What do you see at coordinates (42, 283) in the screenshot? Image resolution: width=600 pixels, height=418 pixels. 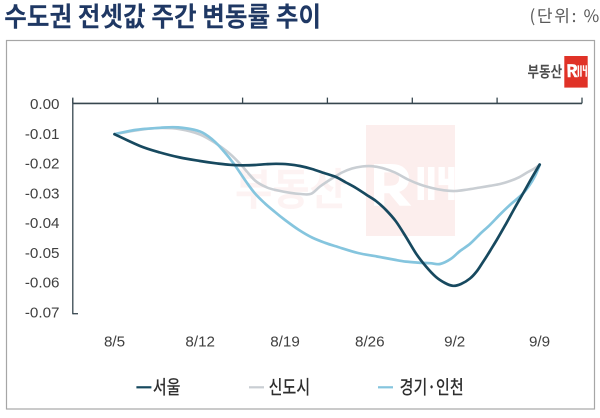 I see `svg-text: -0.06` at bounding box center [42, 283].